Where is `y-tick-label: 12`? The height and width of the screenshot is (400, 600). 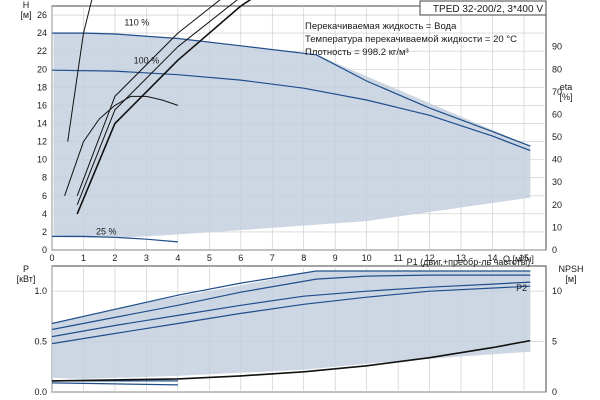
y-tick-label: 12 is located at coordinates (42, 142).